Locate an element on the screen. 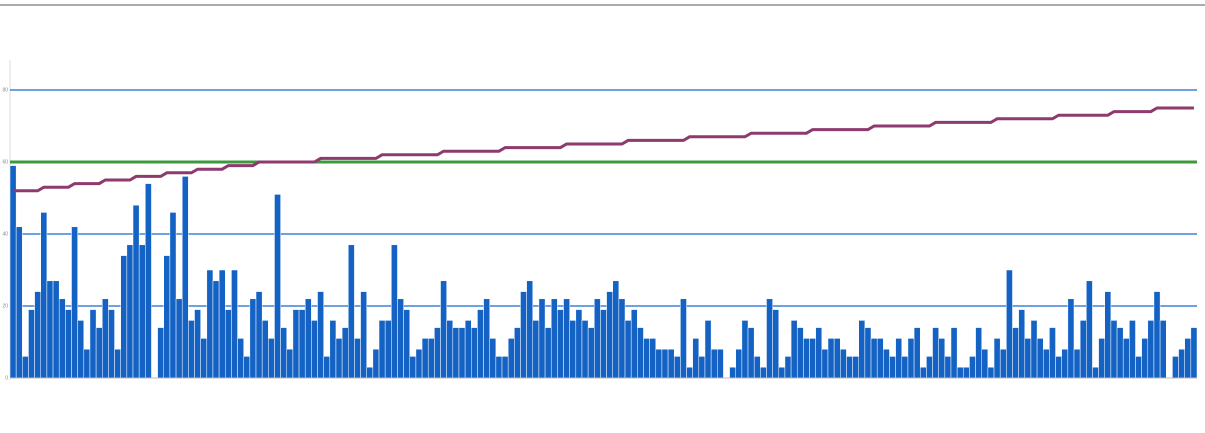 The width and height of the screenshot is (1205, 433). y-tick-label: 60 is located at coordinates (5, 162).